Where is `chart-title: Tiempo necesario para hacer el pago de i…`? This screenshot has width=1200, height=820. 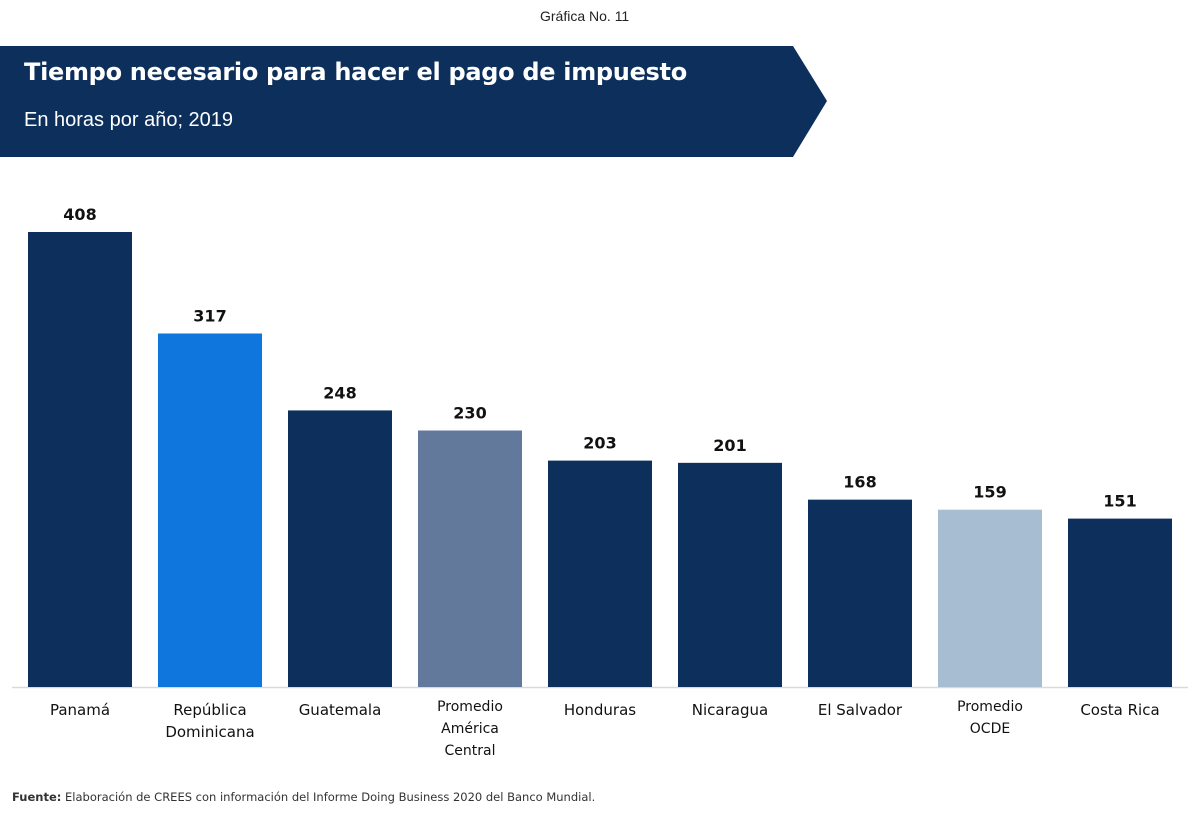 chart-title: Tiempo necesario para hacer el pago de i… is located at coordinates (355, 72).